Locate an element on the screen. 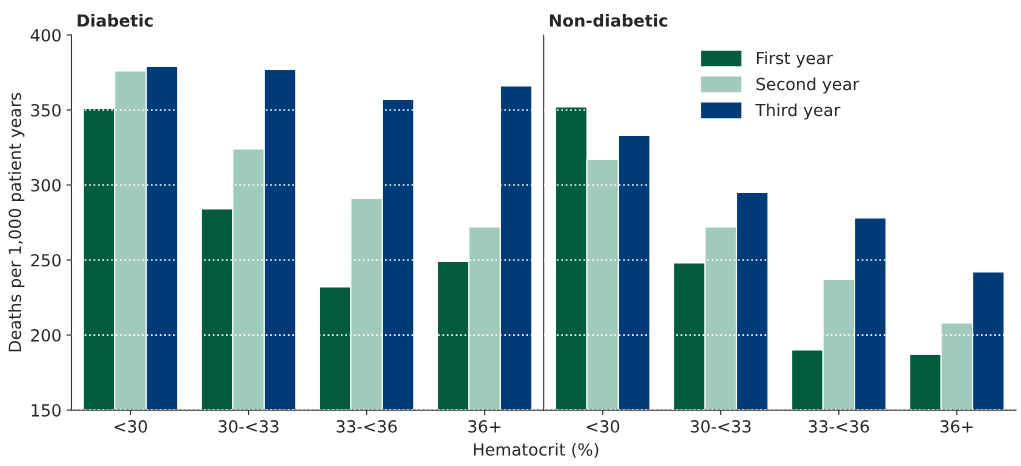  y-tick-label: 250 is located at coordinates (46, 260).